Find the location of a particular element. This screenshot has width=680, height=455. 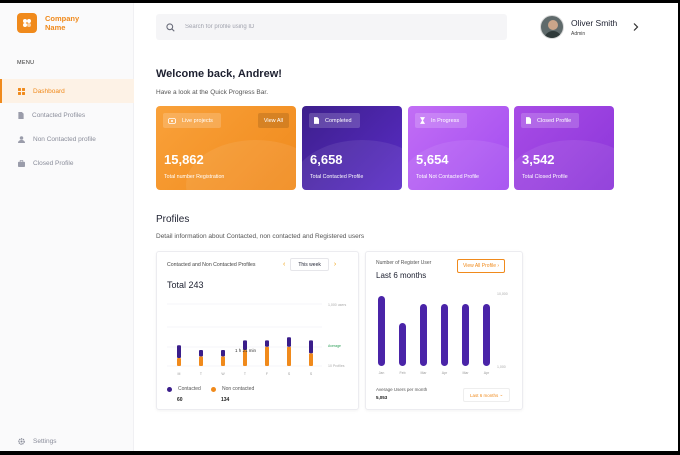

stat-value: 3,542 is located at coordinates (538, 159).